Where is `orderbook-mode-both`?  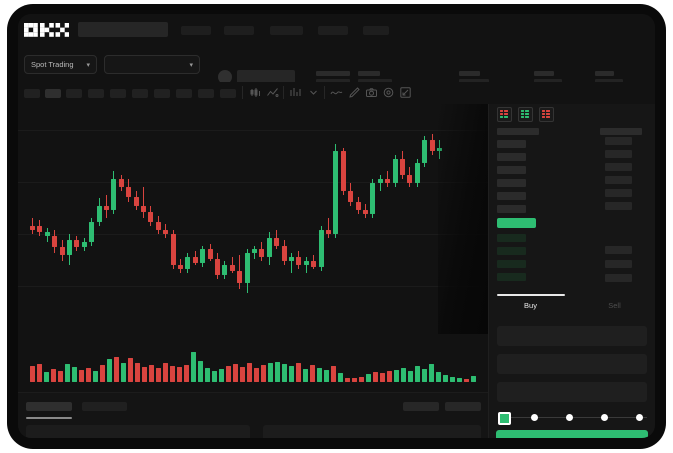
orderbook-mode-both is located at coordinates (504, 114).